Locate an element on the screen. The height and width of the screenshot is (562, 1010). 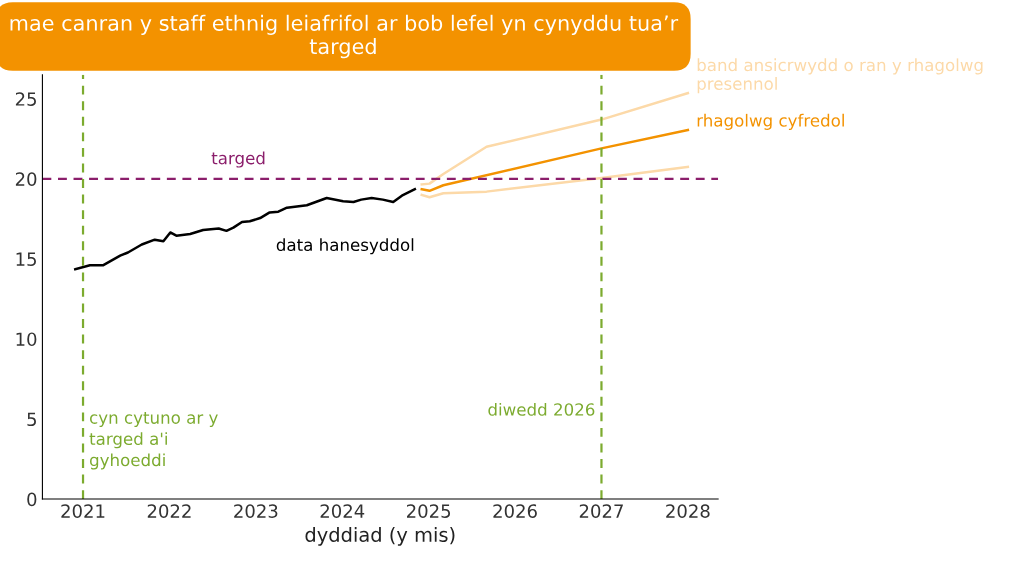
x-tick-label: 2023 is located at coordinates (256, 511).